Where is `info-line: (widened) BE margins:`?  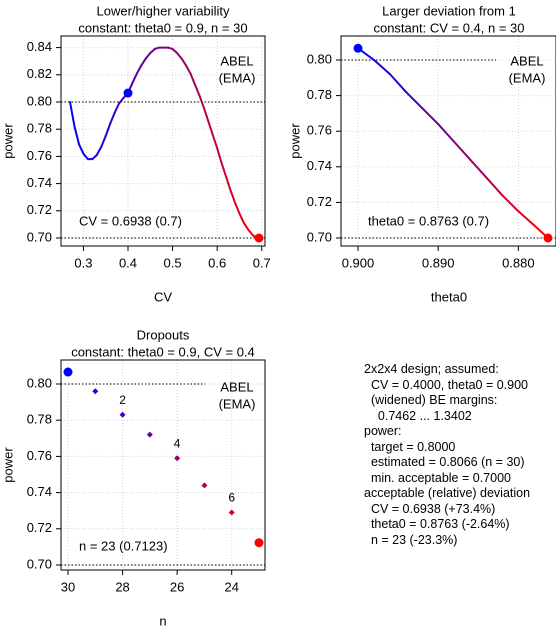 info-line: (widened) BE margins: is located at coordinates (431, 400).